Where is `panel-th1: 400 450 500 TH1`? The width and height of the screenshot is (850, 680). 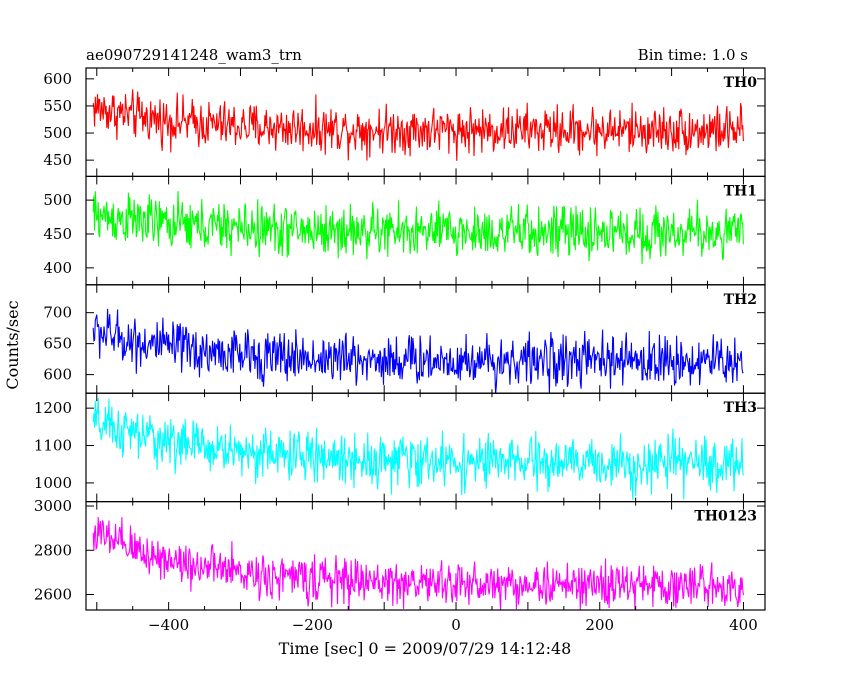 panel-th1: 400 450 500 TH1 is located at coordinates (404, 230).